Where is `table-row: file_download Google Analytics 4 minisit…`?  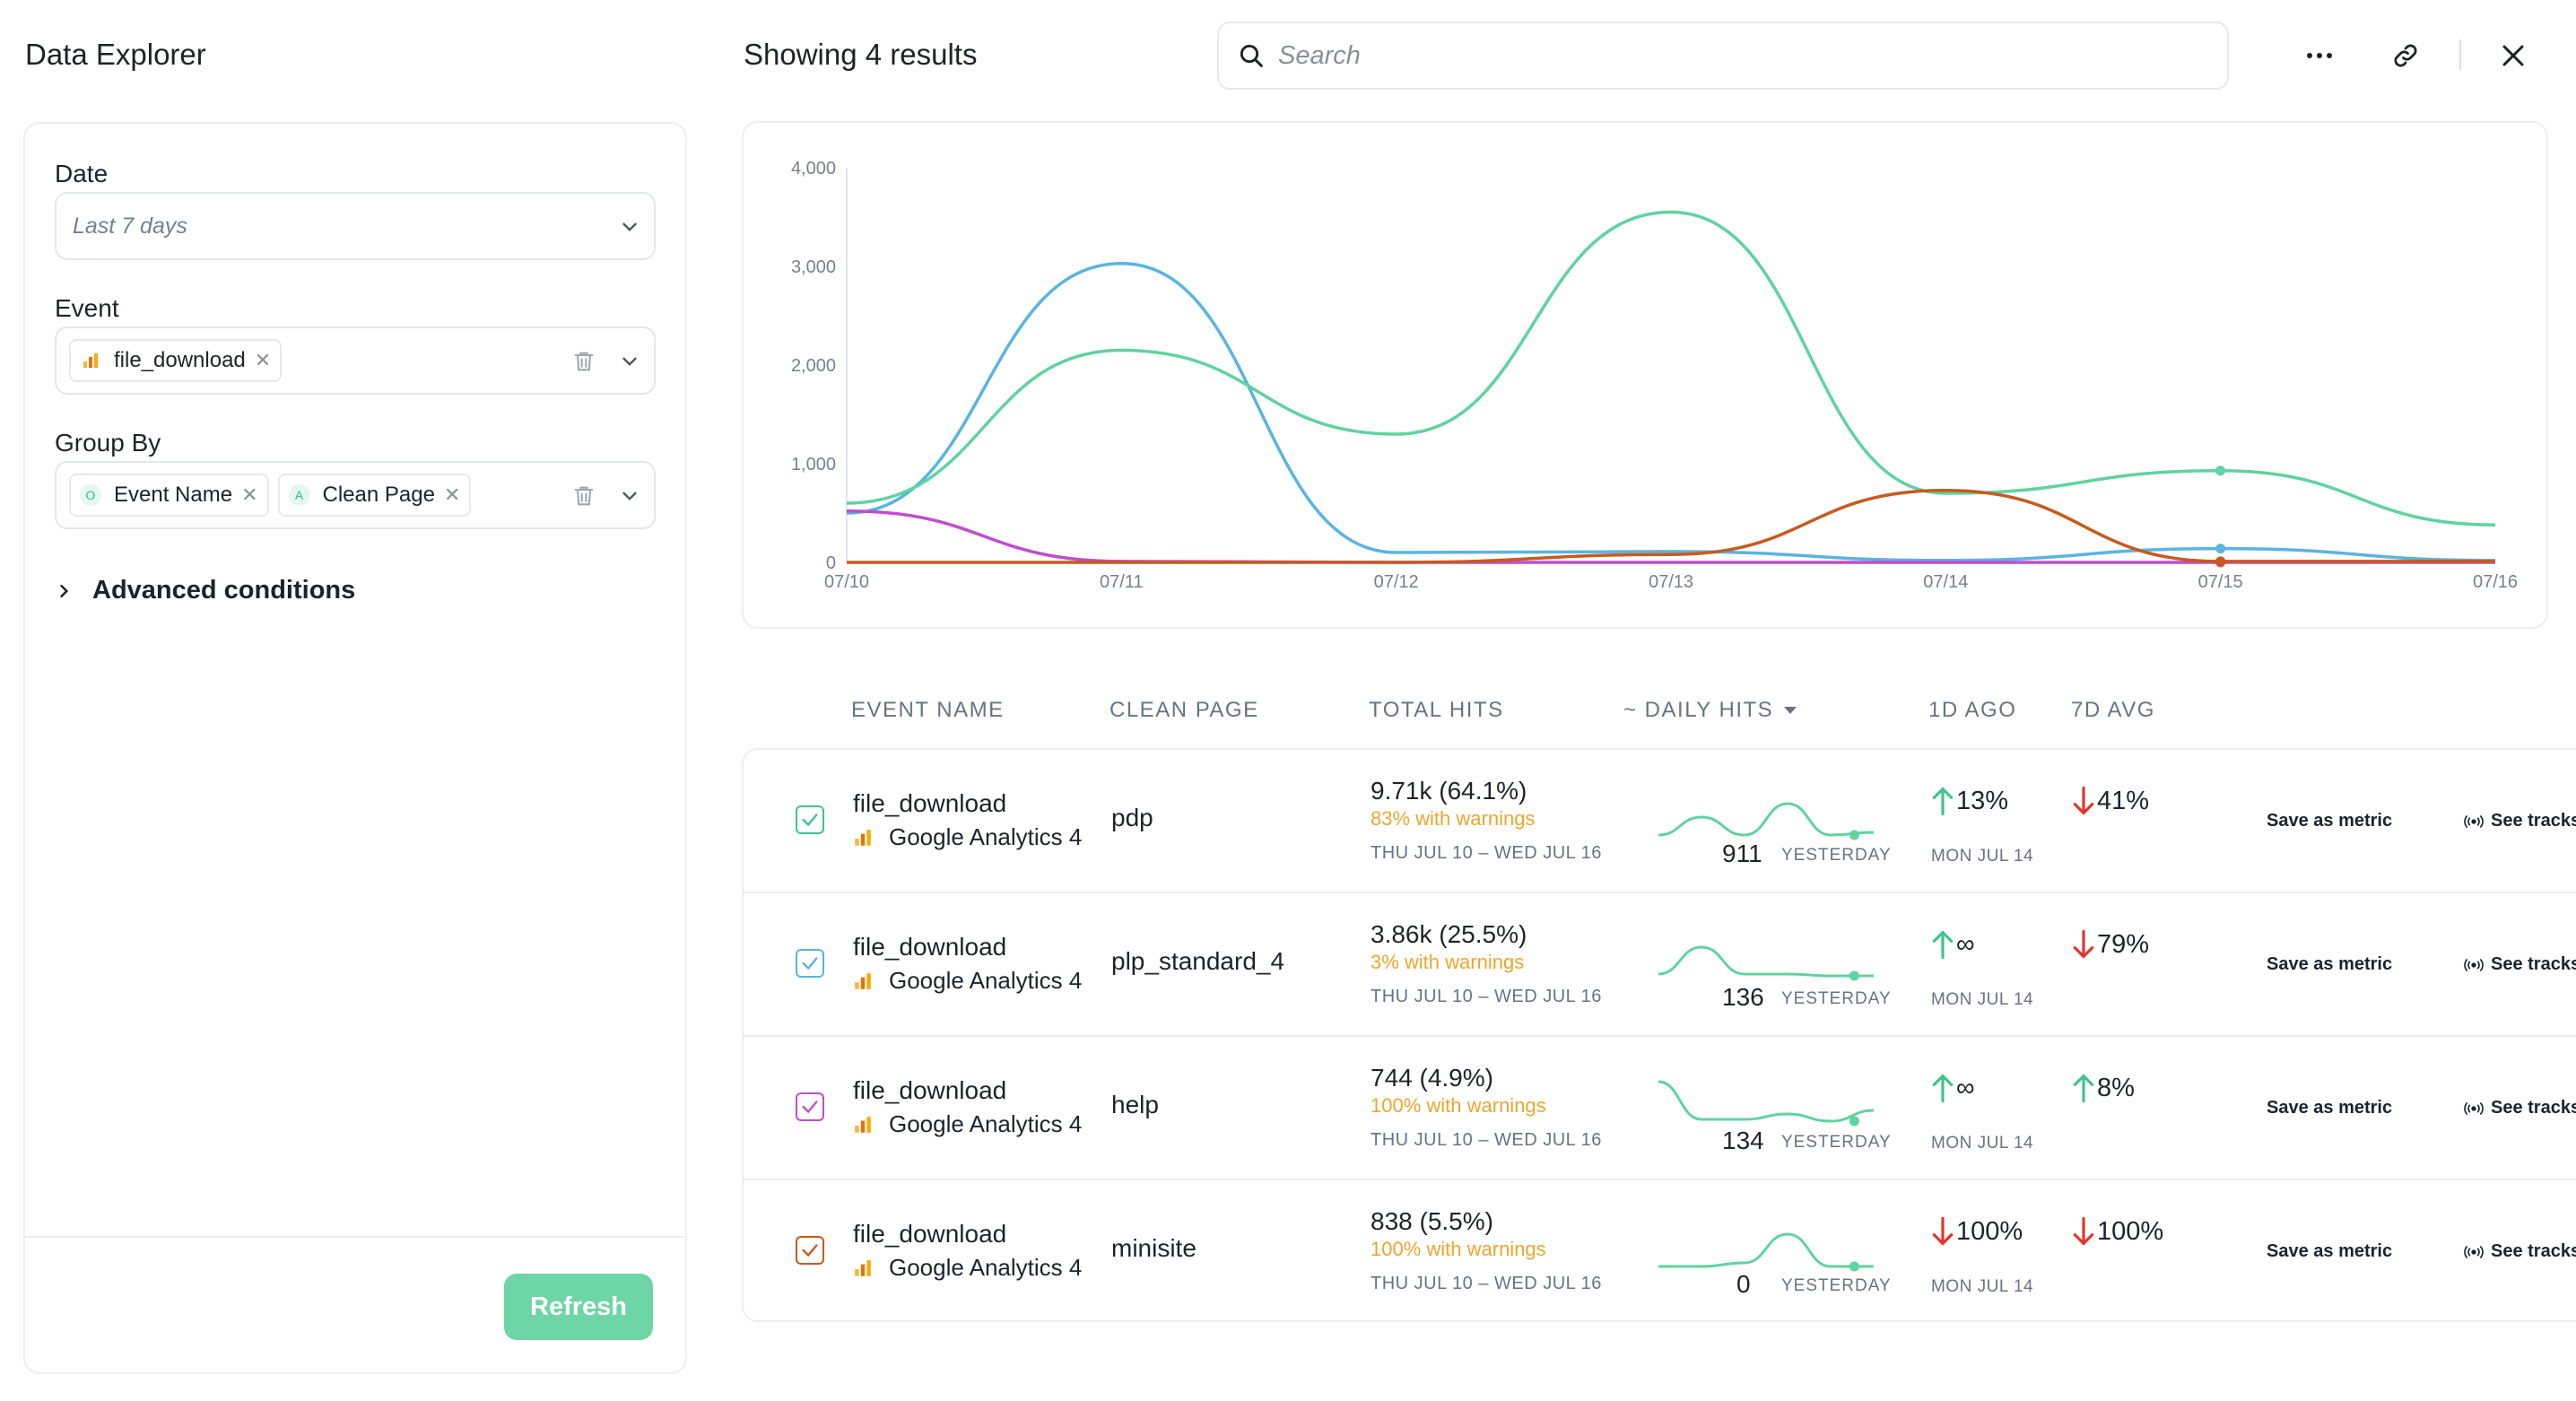
table-row: file_download Google Analytics 4 minisit… is located at coordinates (1660, 1252).